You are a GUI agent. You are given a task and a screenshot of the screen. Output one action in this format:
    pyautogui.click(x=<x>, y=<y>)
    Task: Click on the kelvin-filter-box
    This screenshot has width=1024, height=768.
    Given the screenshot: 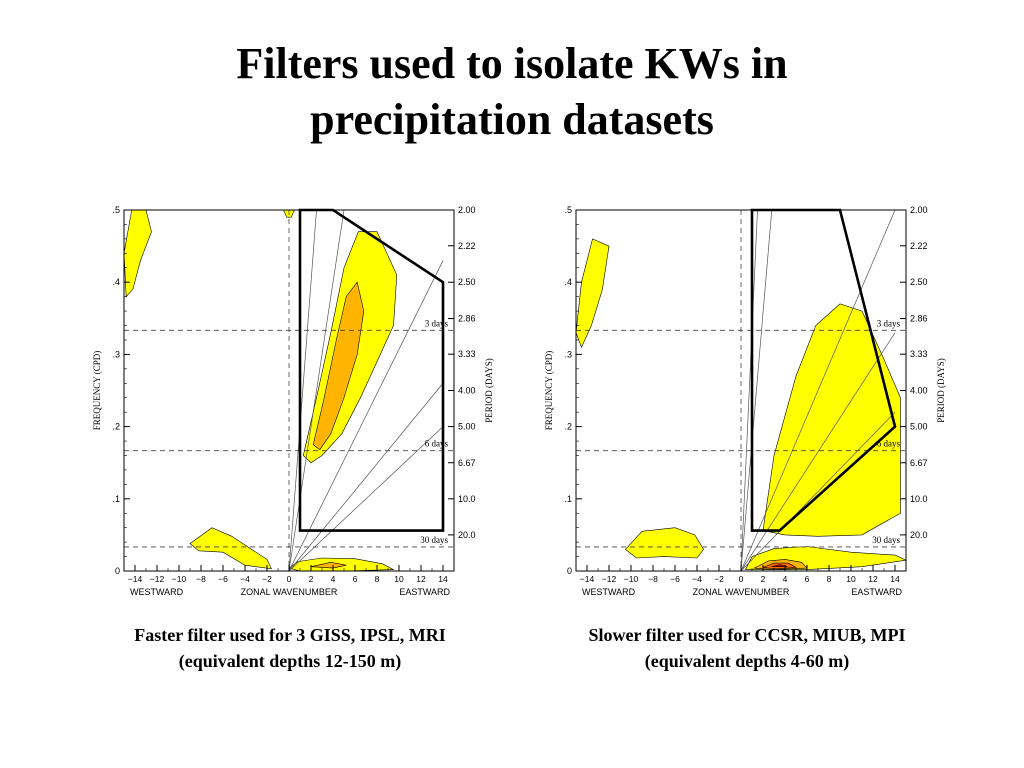 What is the action you would take?
    pyautogui.click(x=823, y=370)
    